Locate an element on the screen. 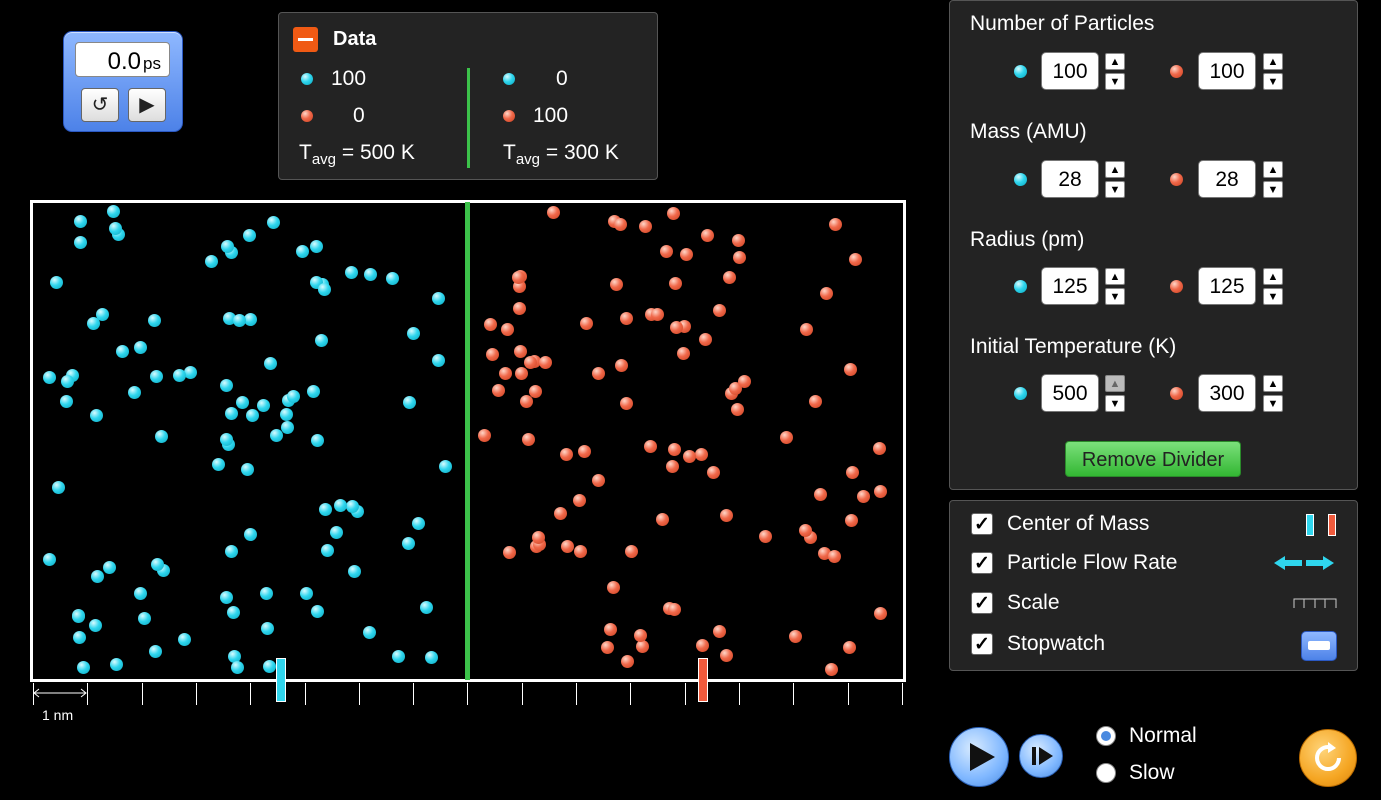 The image size is (1381, 800). cyan-temperature-down-button: ▼ is located at coordinates (1115, 403).